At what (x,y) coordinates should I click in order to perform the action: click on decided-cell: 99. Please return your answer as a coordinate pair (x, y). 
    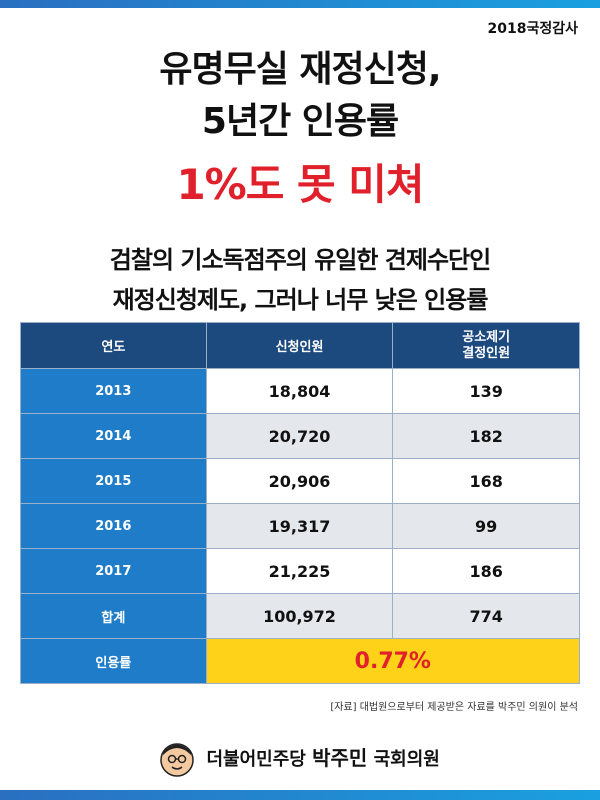
    Looking at the image, I should click on (486, 526).